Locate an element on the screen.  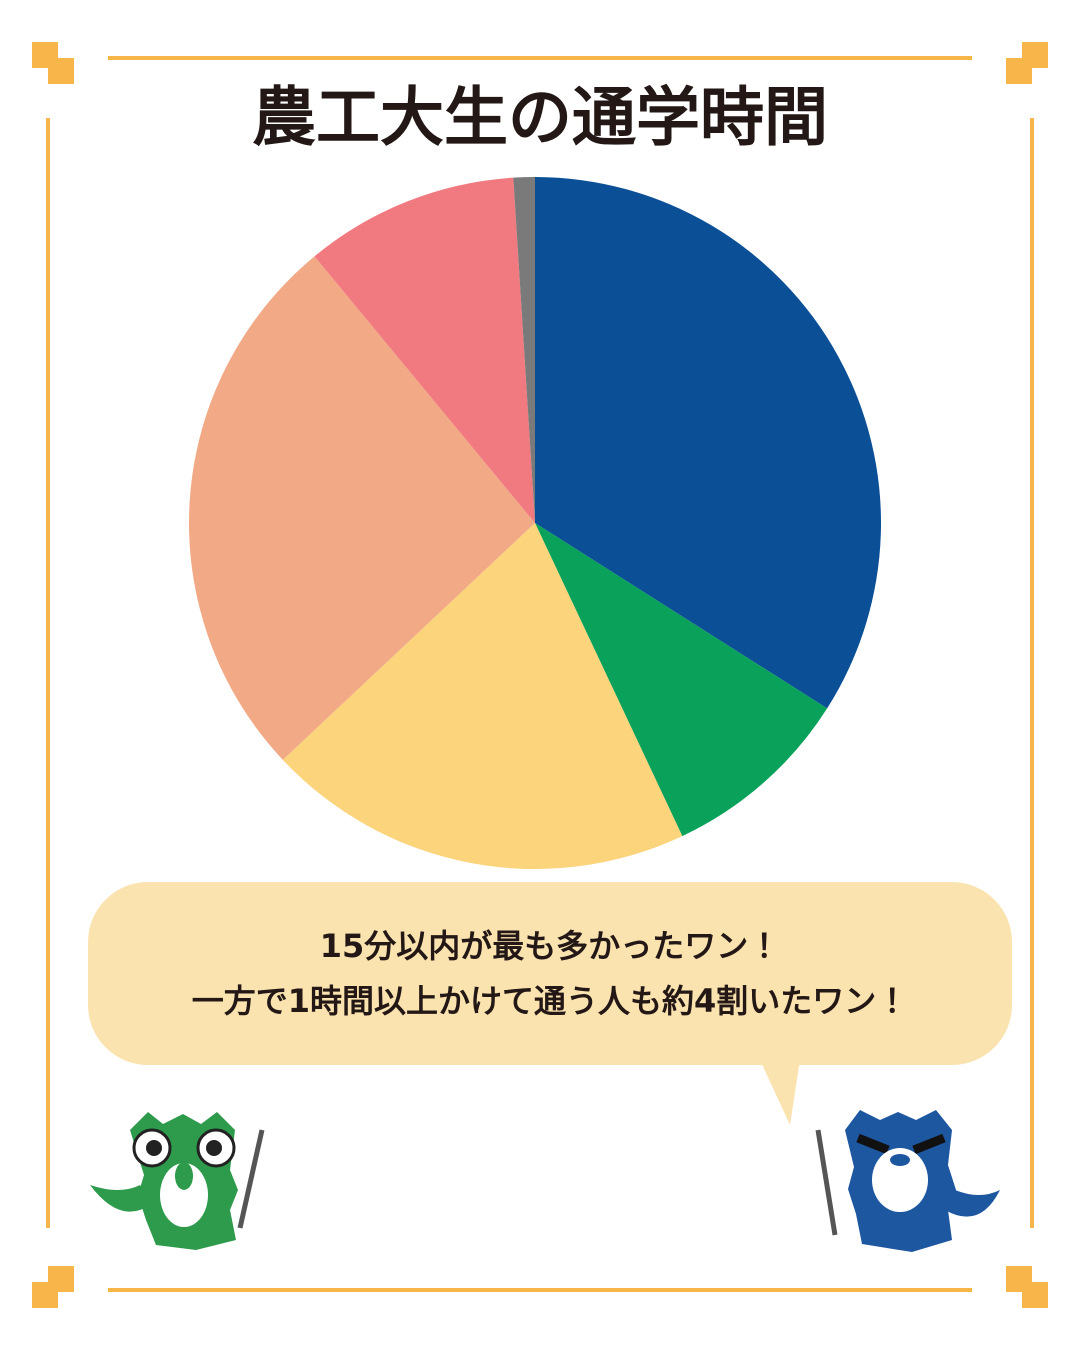
mouth is located at coordinates (184, 1176).